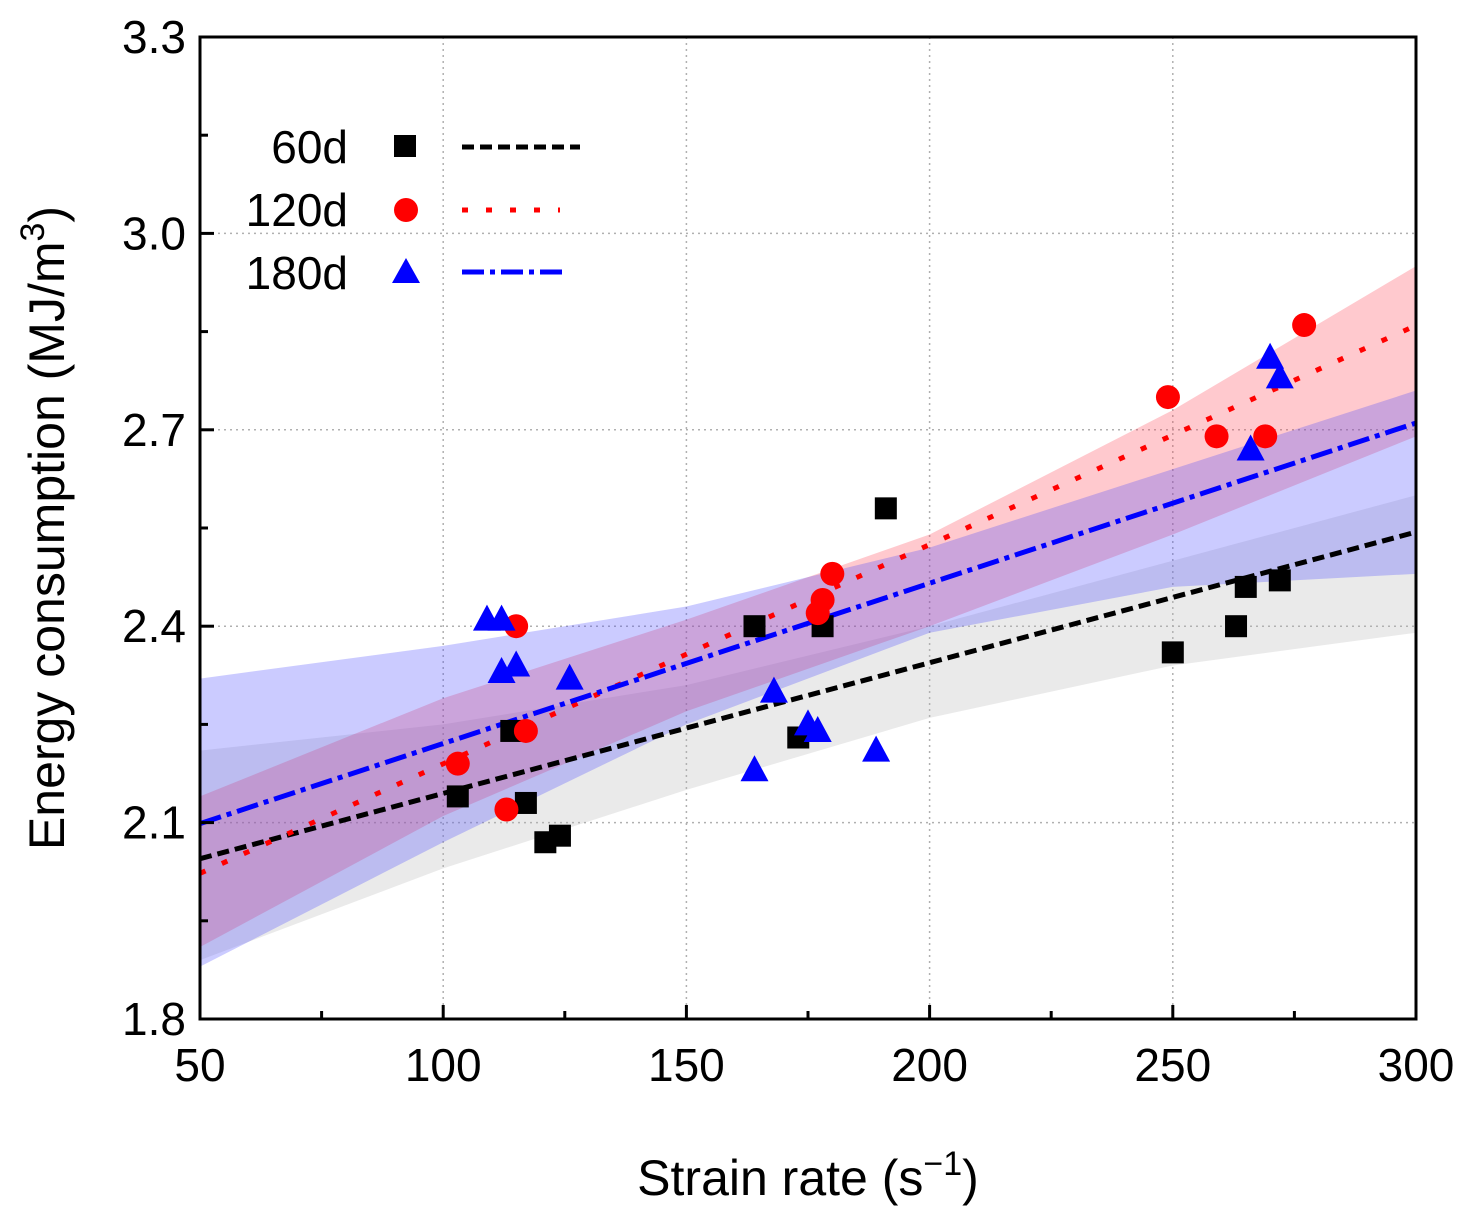 The image size is (1474, 1231). I want to click on legend-marker-60d, so click(405, 146).